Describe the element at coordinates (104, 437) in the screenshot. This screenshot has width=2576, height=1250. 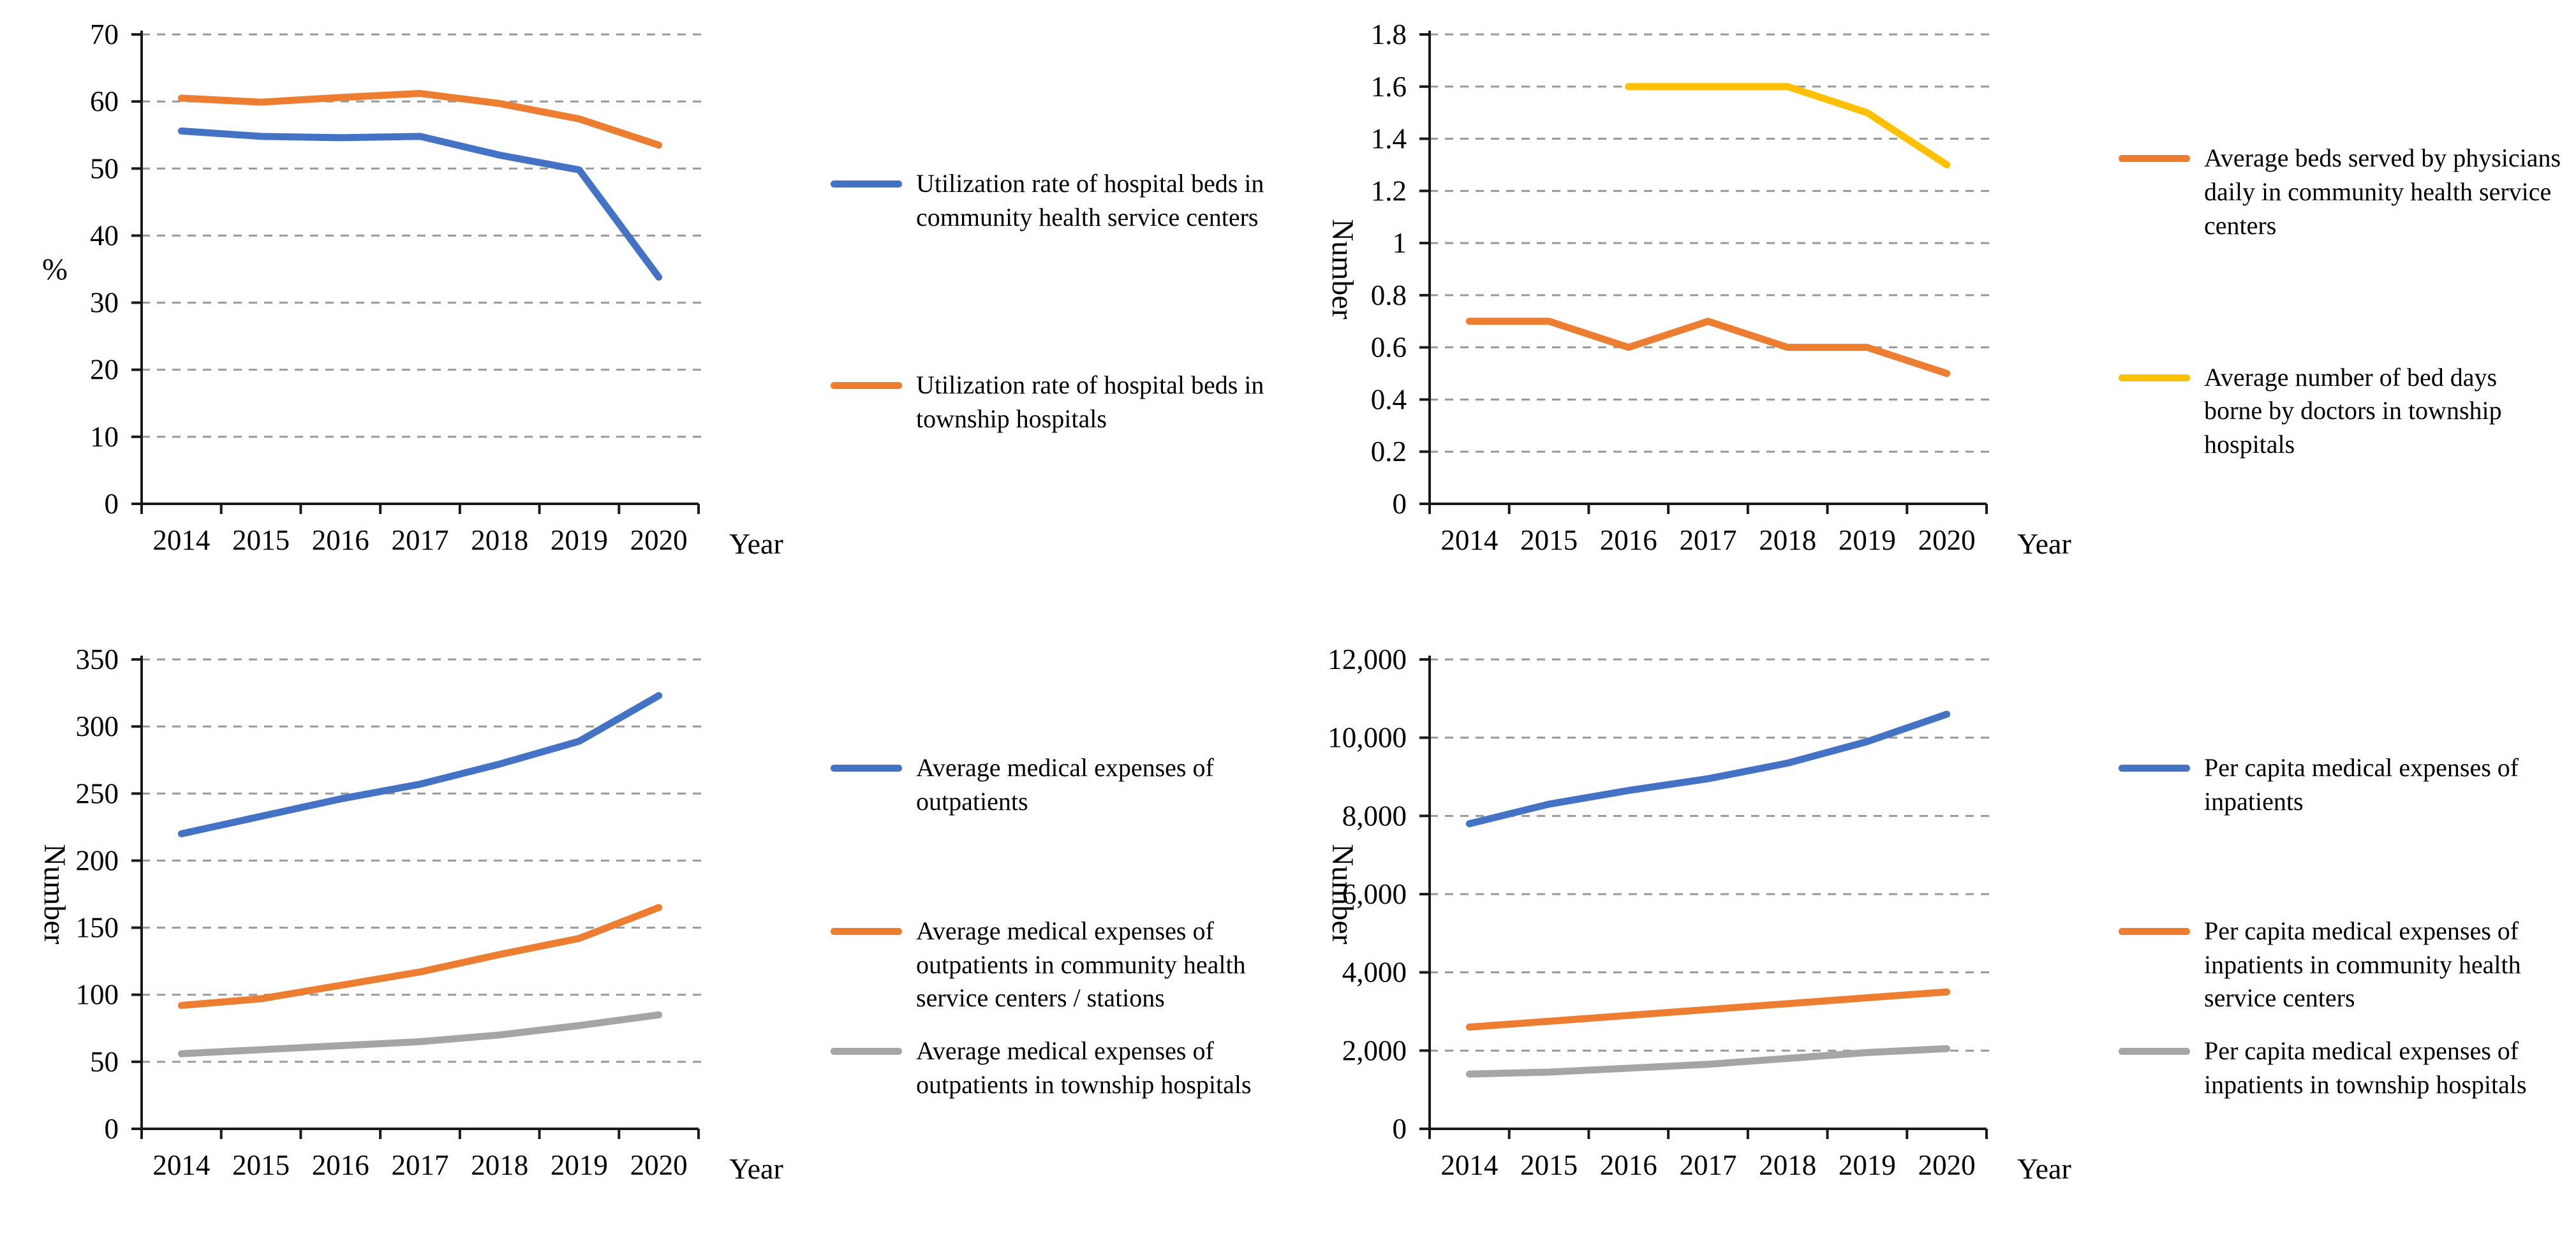
I see `y-tick-label: 10` at that location.